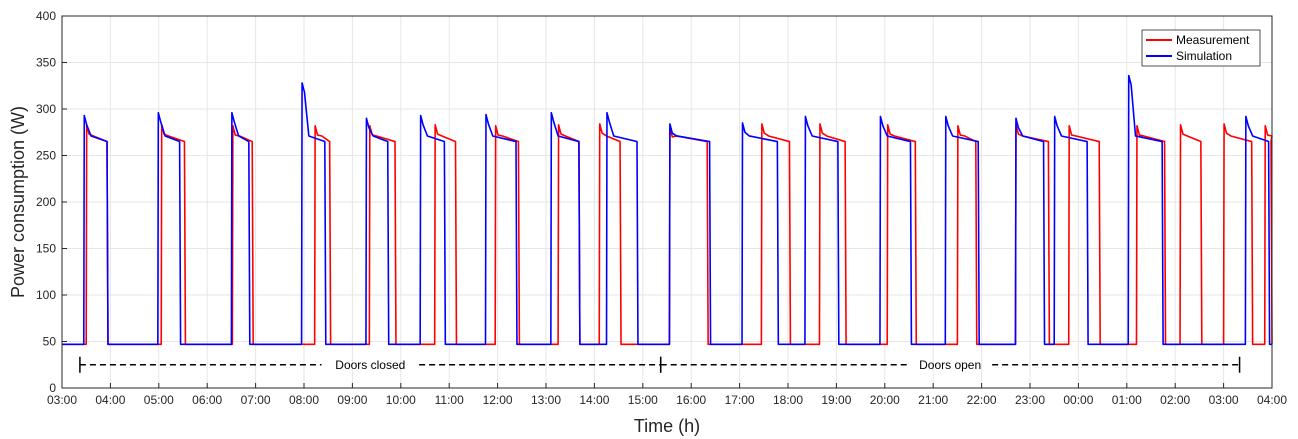 The height and width of the screenshot is (439, 1298). I want to click on x-tick-label: 14:00, so click(594, 400).